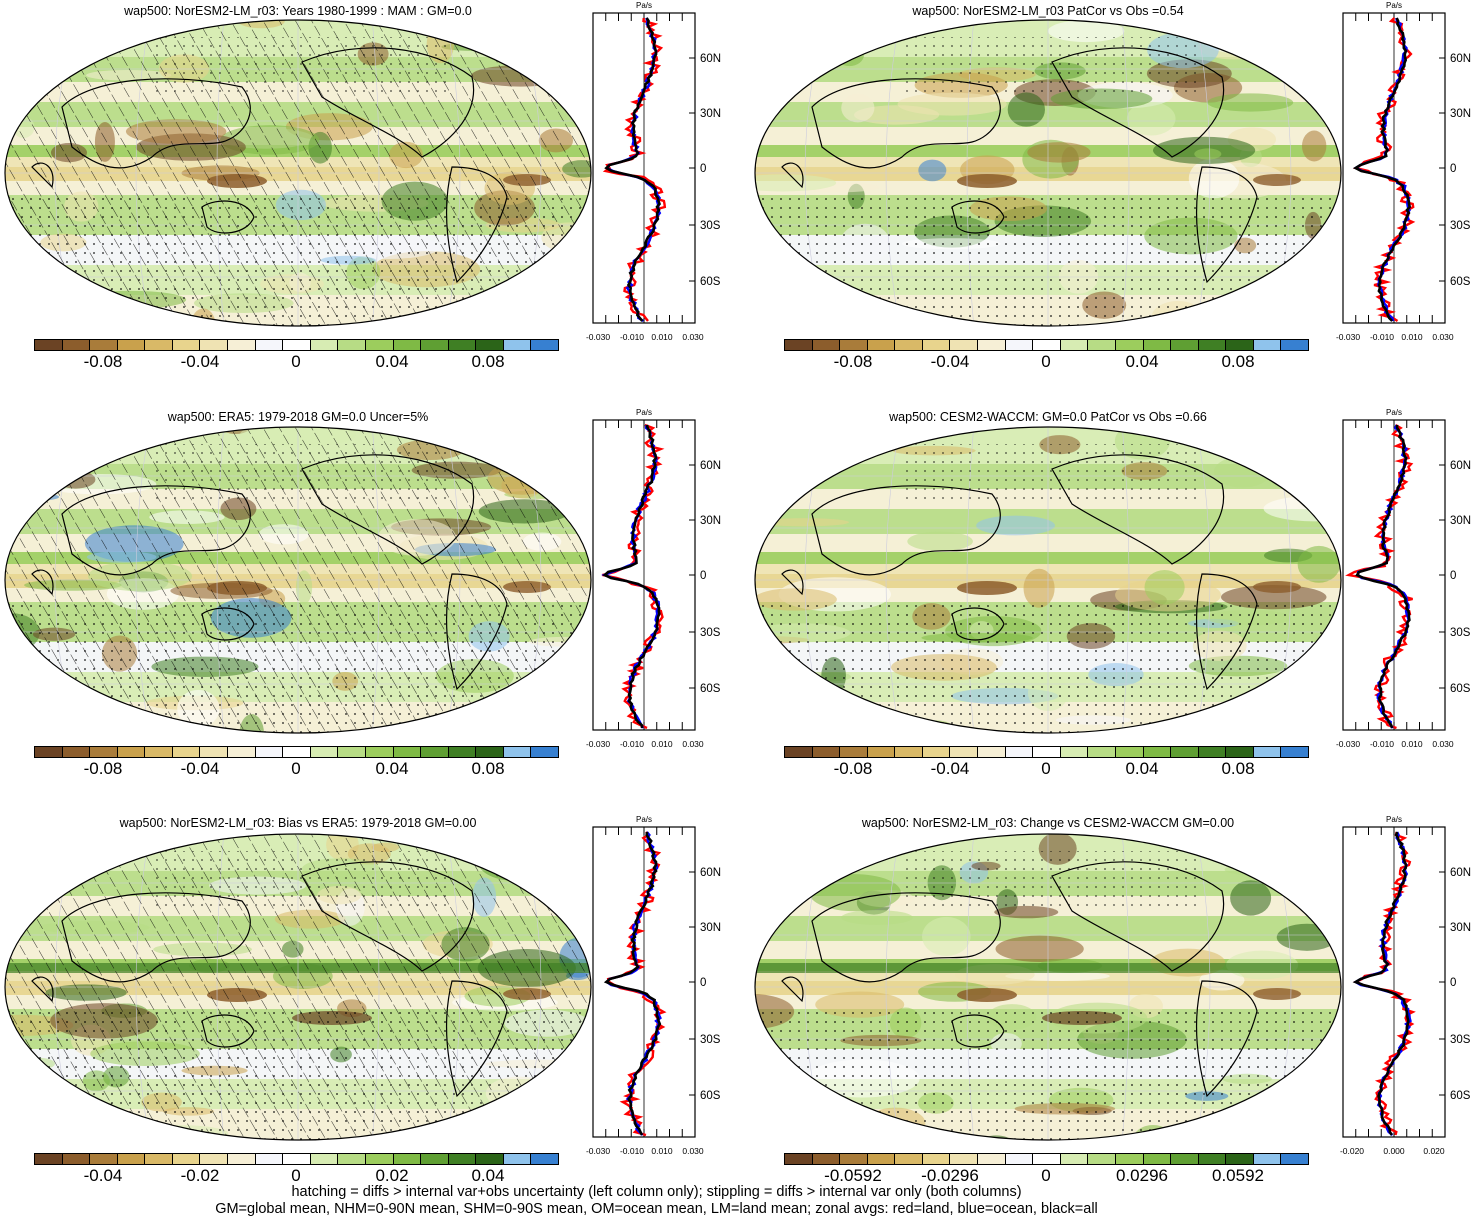 The width and height of the screenshot is (1483, 1218). Describe the element at coordinates (632, 1151) in the screenshot. I see `zonal-x-tick-label: -0.010` at that location.